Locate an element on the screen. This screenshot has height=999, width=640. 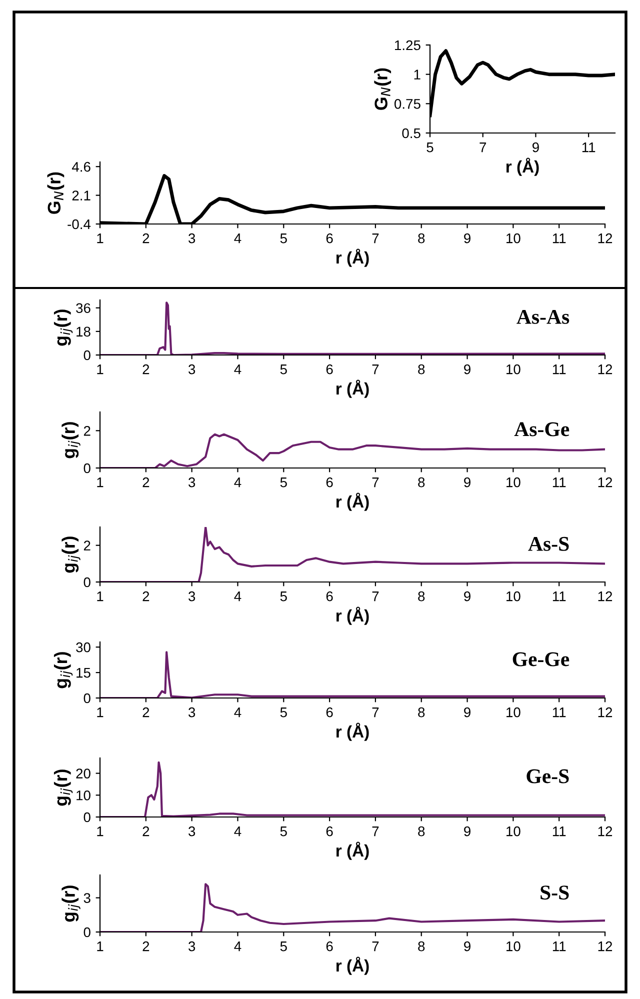
y-tick-label: 30 is located at coordinates (83, 647).